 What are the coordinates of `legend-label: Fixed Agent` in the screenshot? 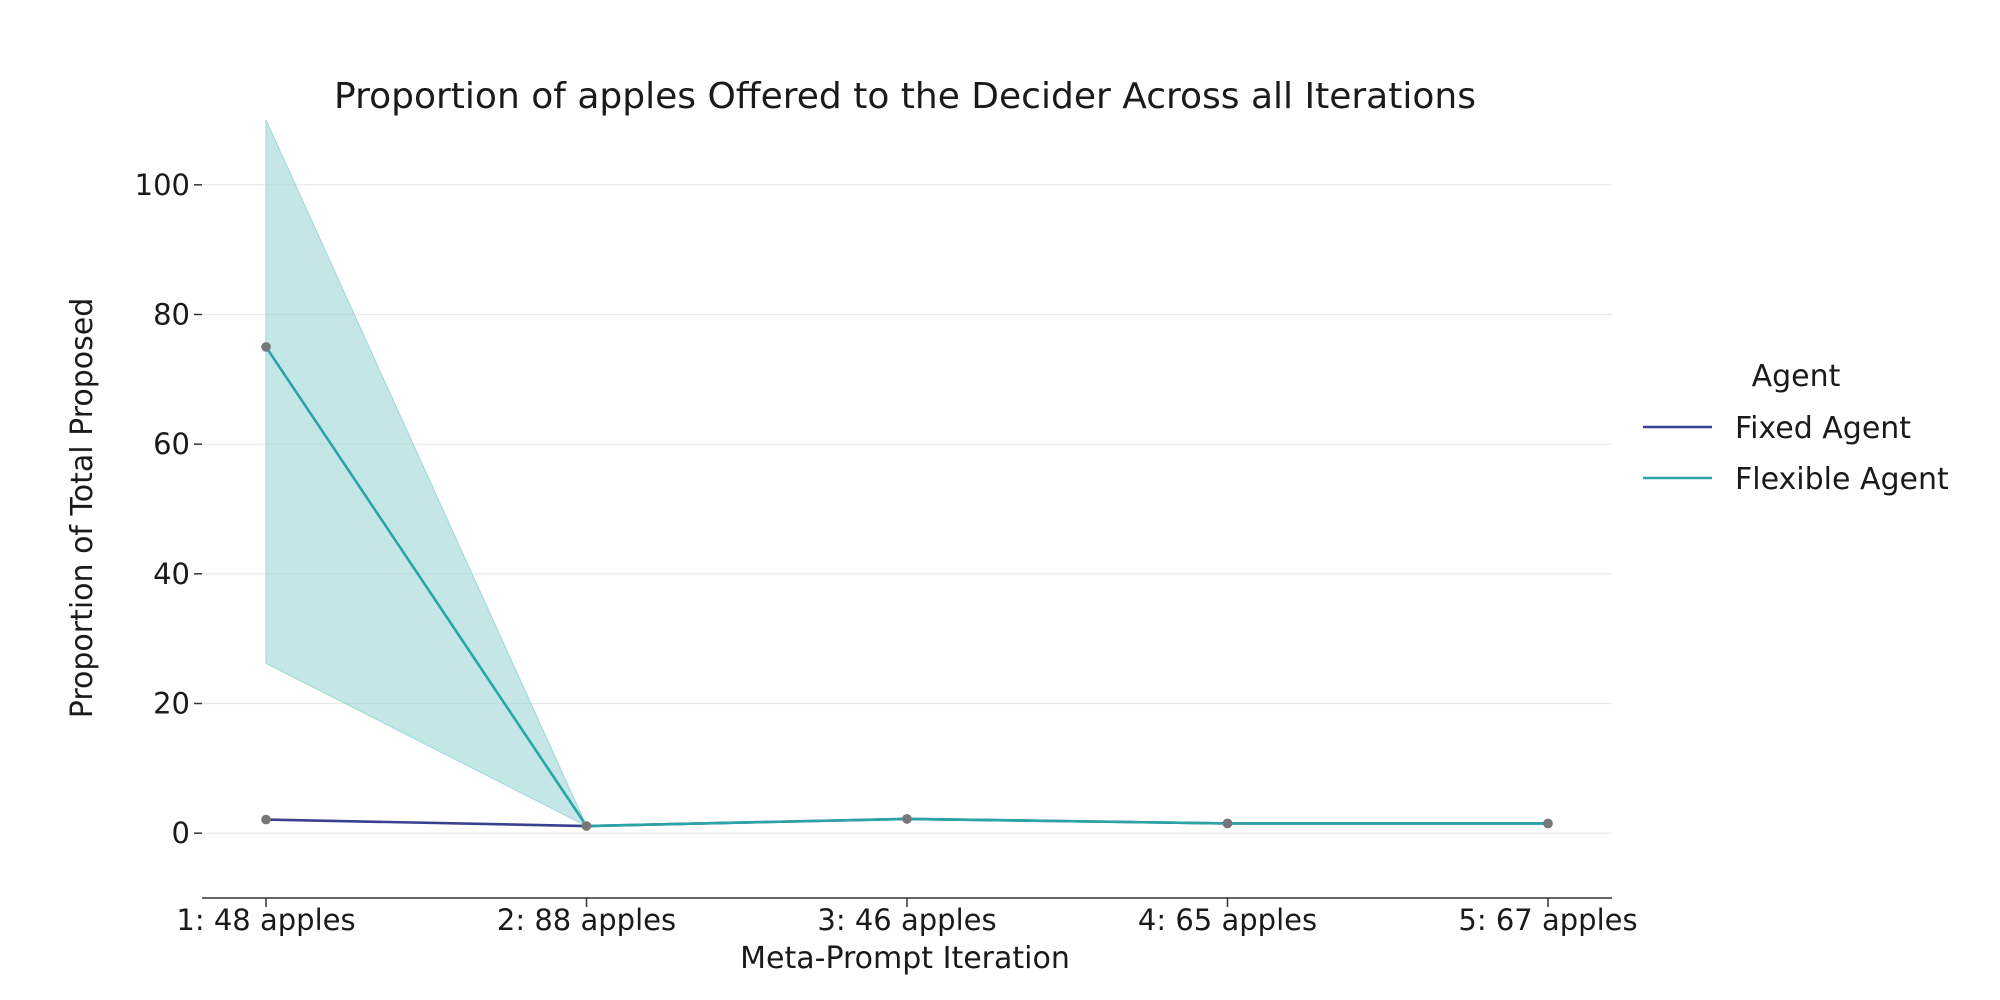 It's located at (1823, 428).